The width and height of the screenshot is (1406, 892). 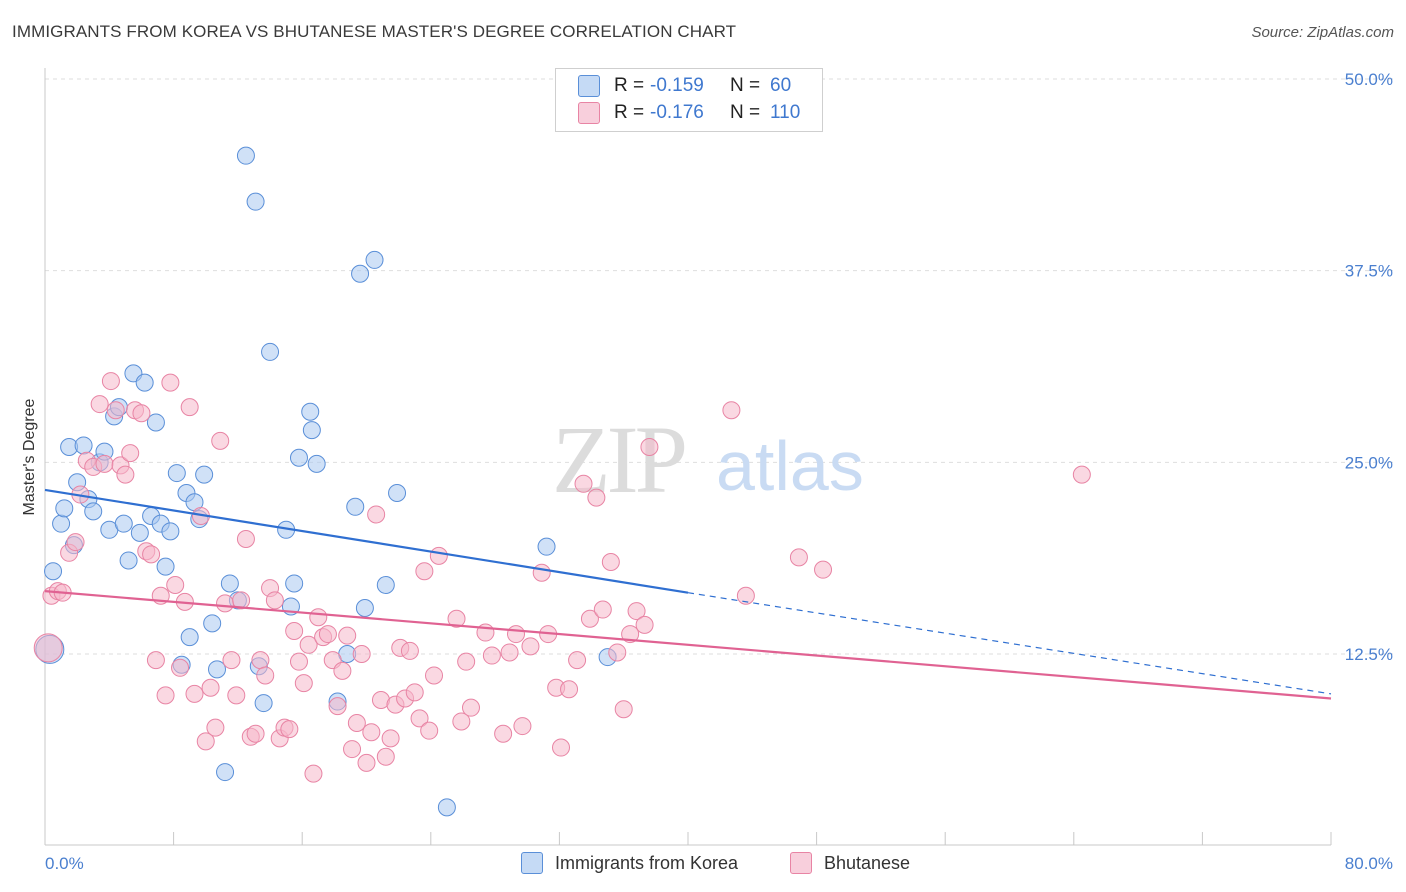 I want to click on legend-row-korea: R = -0.159 N = 60, so click(x=673, y=86).